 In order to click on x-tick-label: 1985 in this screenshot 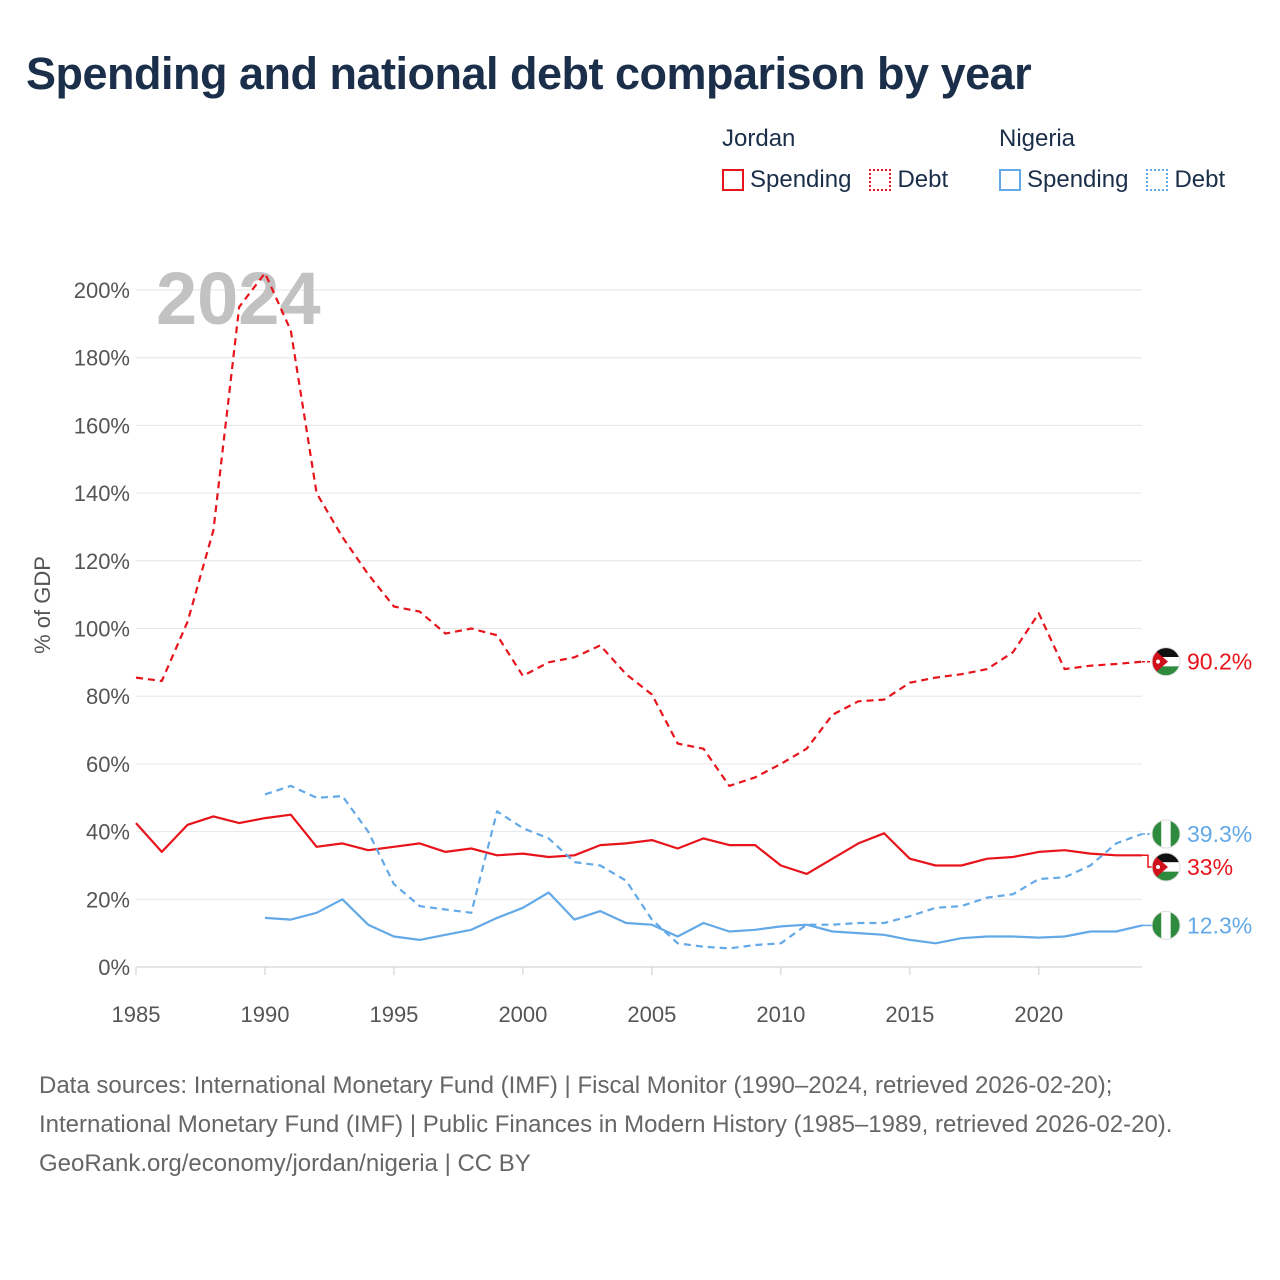, I will do `click(136, 1014)`.